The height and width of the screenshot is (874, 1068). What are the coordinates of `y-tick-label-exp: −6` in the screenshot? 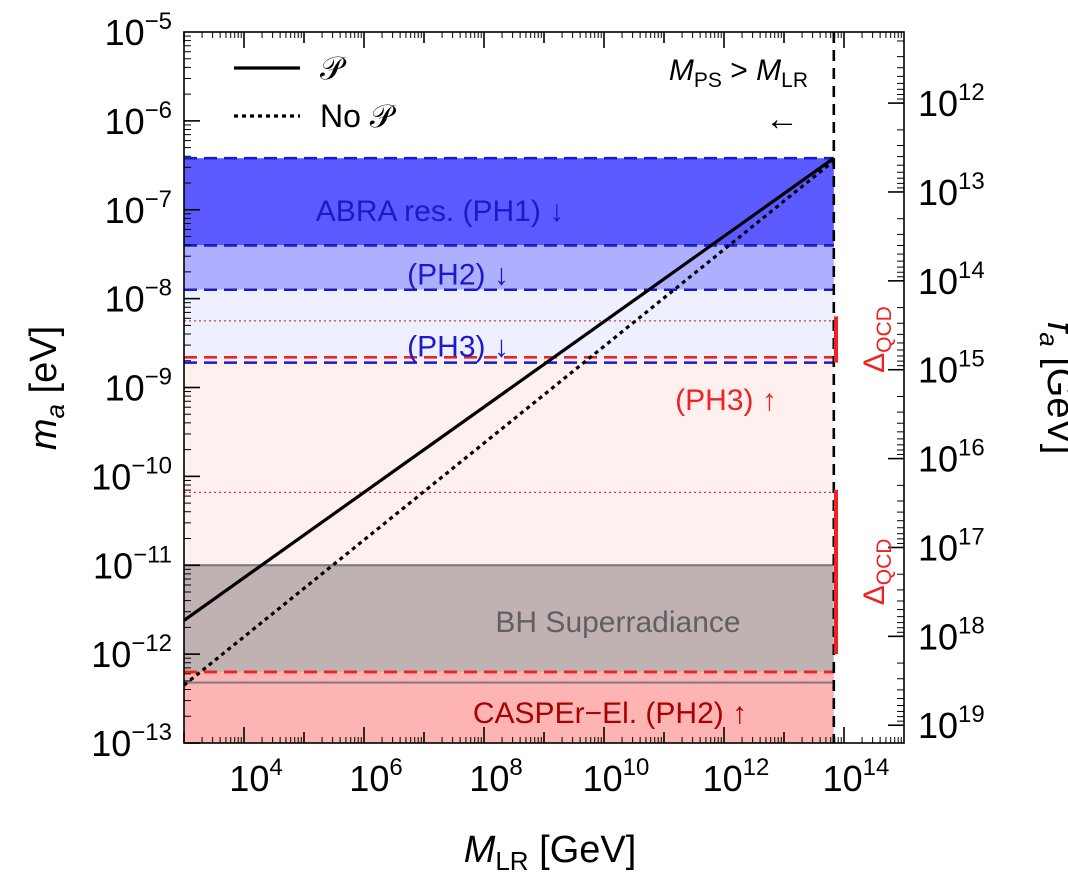 It's located at (158, 110).